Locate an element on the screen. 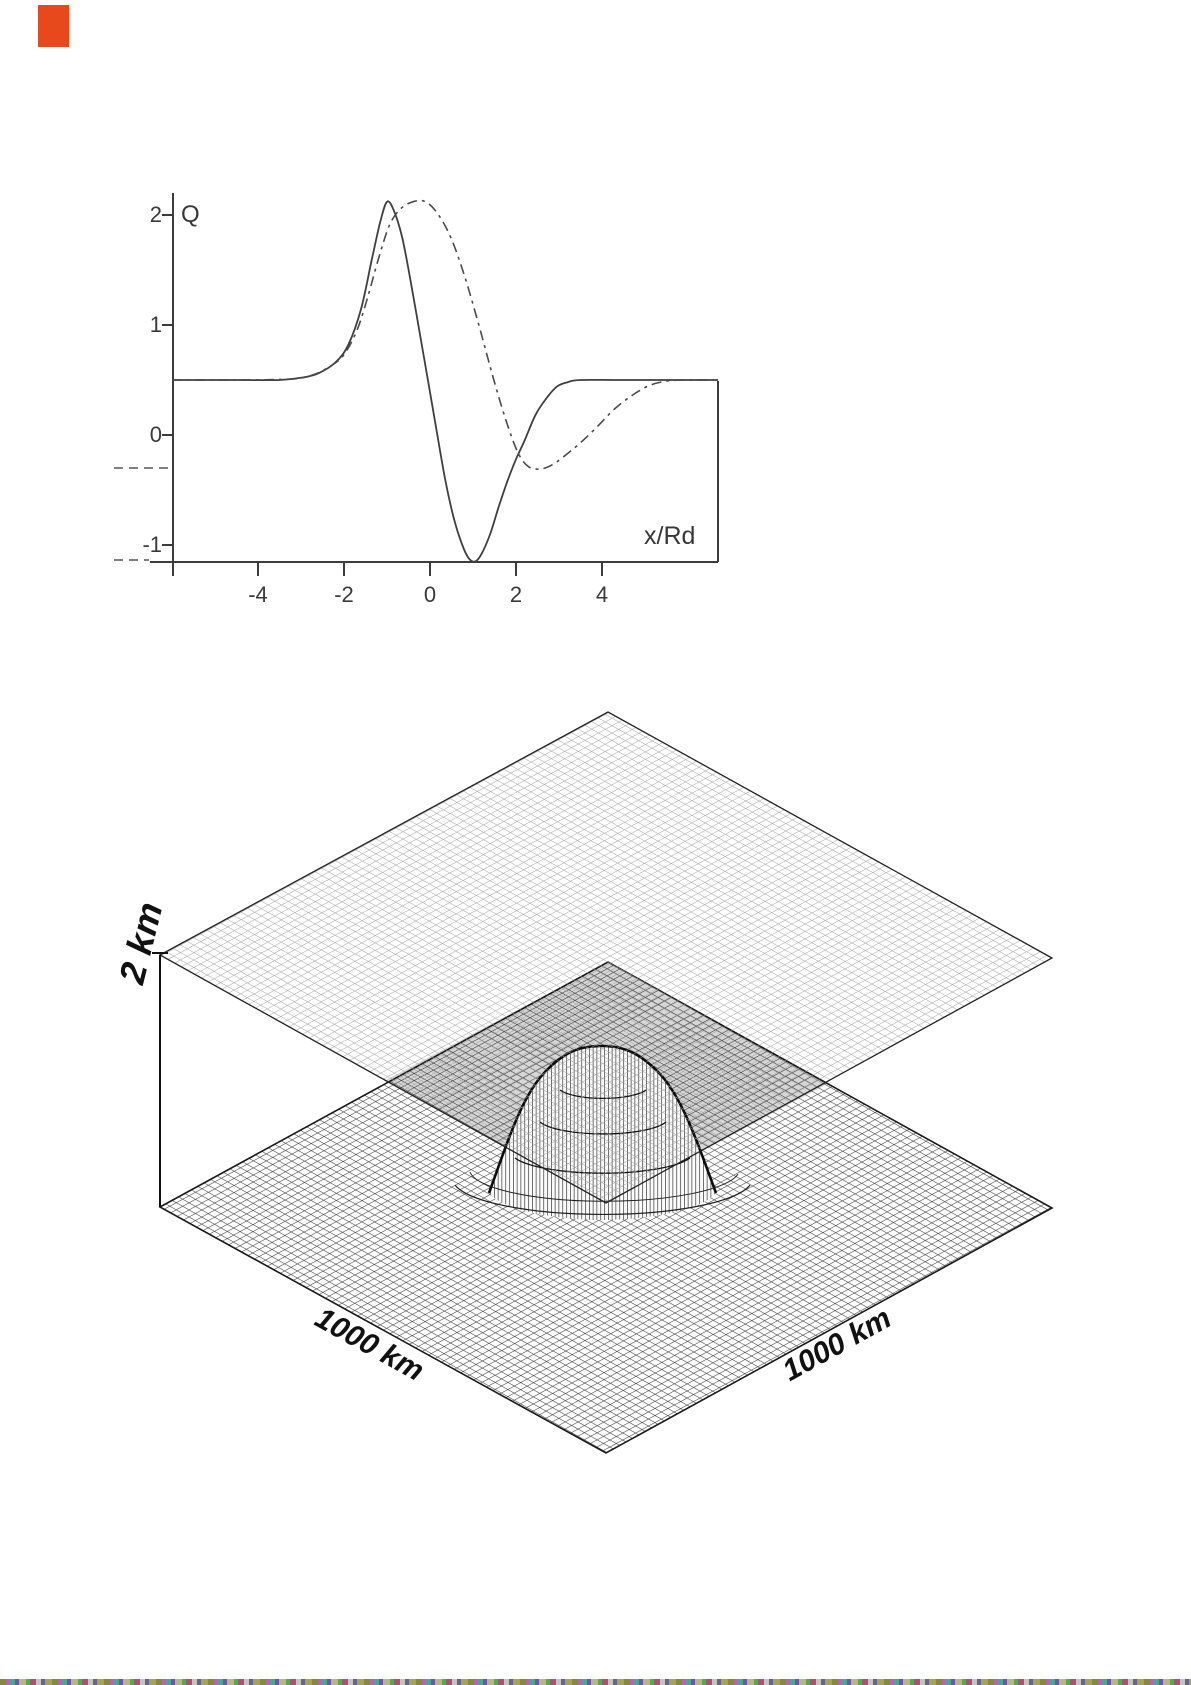 The width and height of the screenshot is (1191, 1685). y-tick-label: 1 is located at coordinates (155, 324).